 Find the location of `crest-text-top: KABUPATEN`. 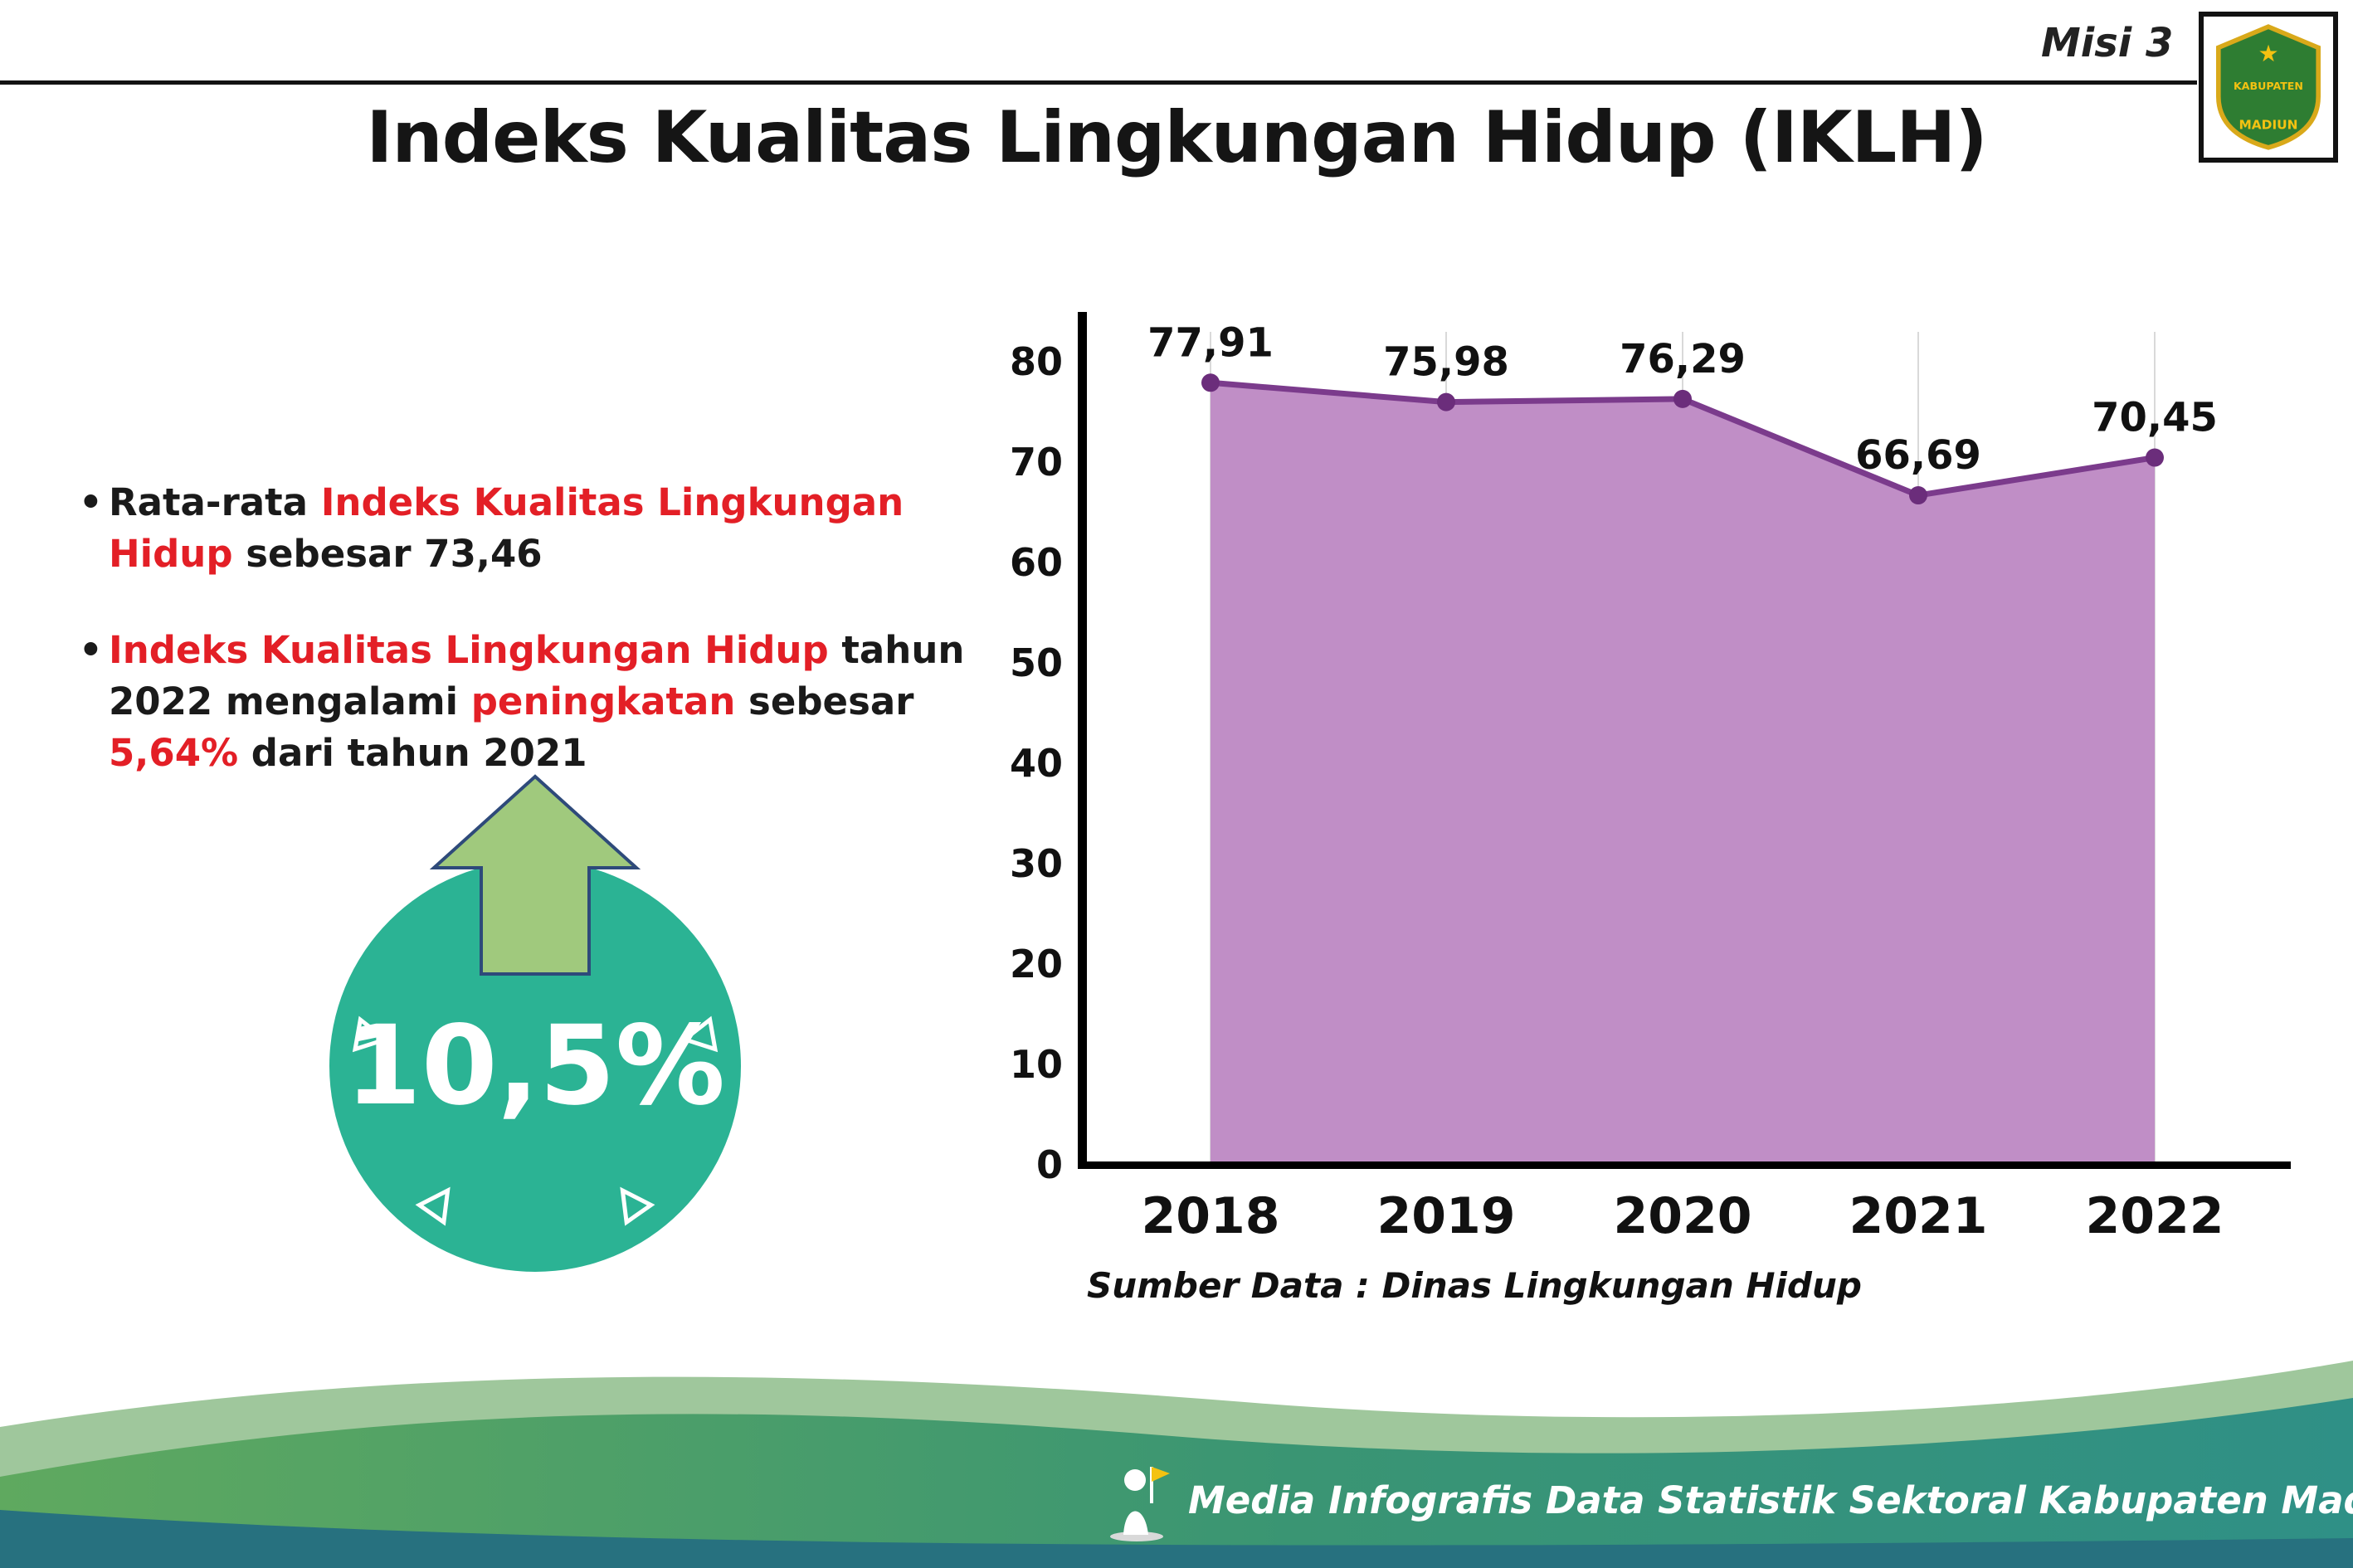

crest-text-top: KABUPATEN is located at coordinates (2268, 86).